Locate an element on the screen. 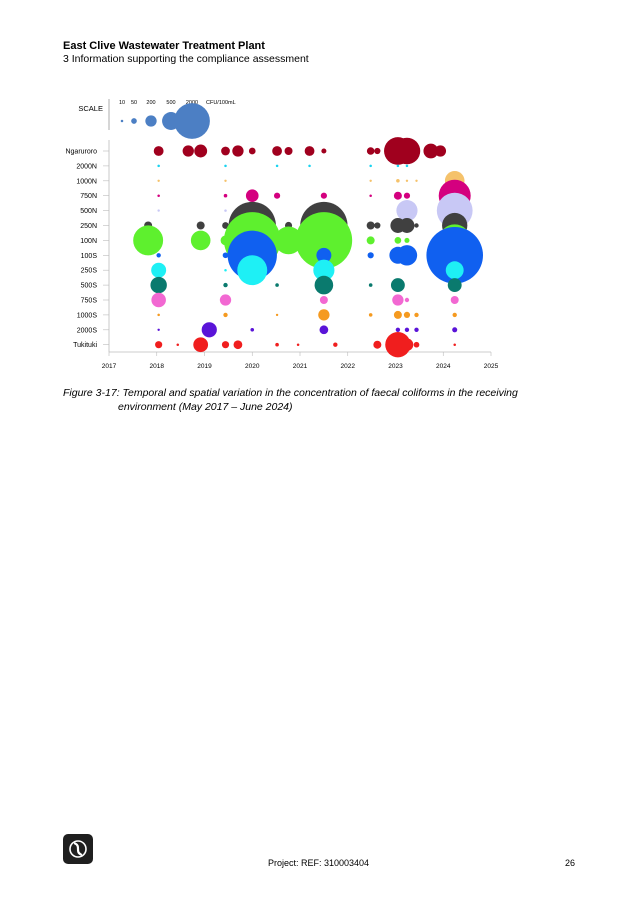 The height and width of the screenshot is (902, 637). scale-unit-label: CFU/100mL is located at coordinates (221, 103).